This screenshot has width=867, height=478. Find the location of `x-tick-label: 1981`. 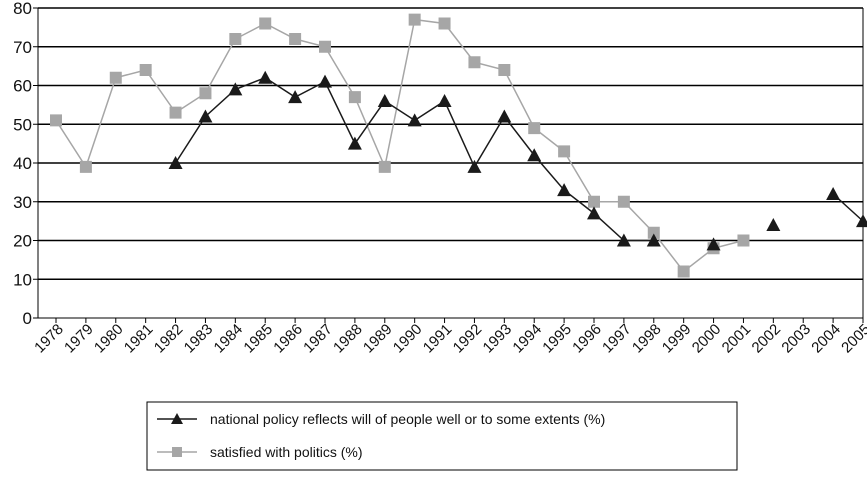

x-tick-label: 1981 is located at coordinates (139, 339).